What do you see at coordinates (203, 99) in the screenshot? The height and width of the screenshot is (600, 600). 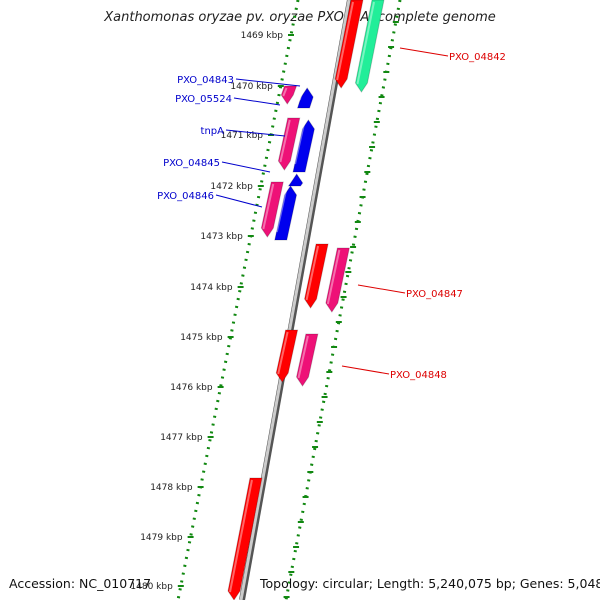 I see `gene-label: PXO_05524` at bounding box center [203, 99].